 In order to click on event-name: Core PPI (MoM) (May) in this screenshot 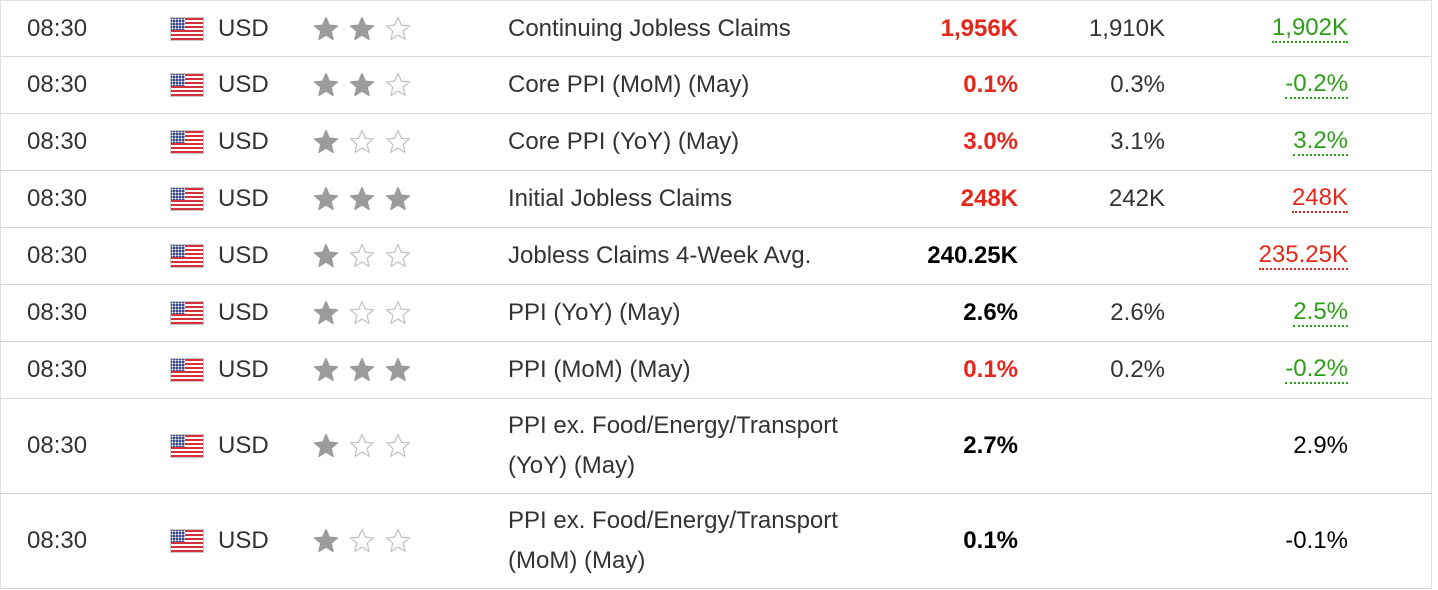, I will do `click(629, 84)`.